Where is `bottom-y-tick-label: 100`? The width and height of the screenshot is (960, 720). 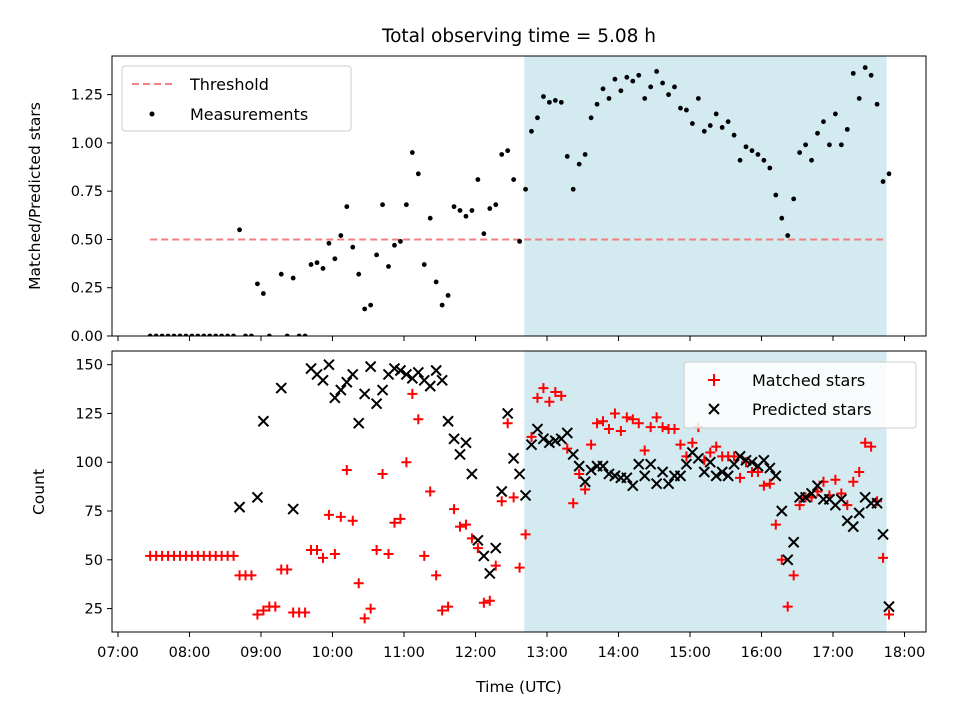 bottom-y-tick-label: 100 is located at coordinates (89, 463).